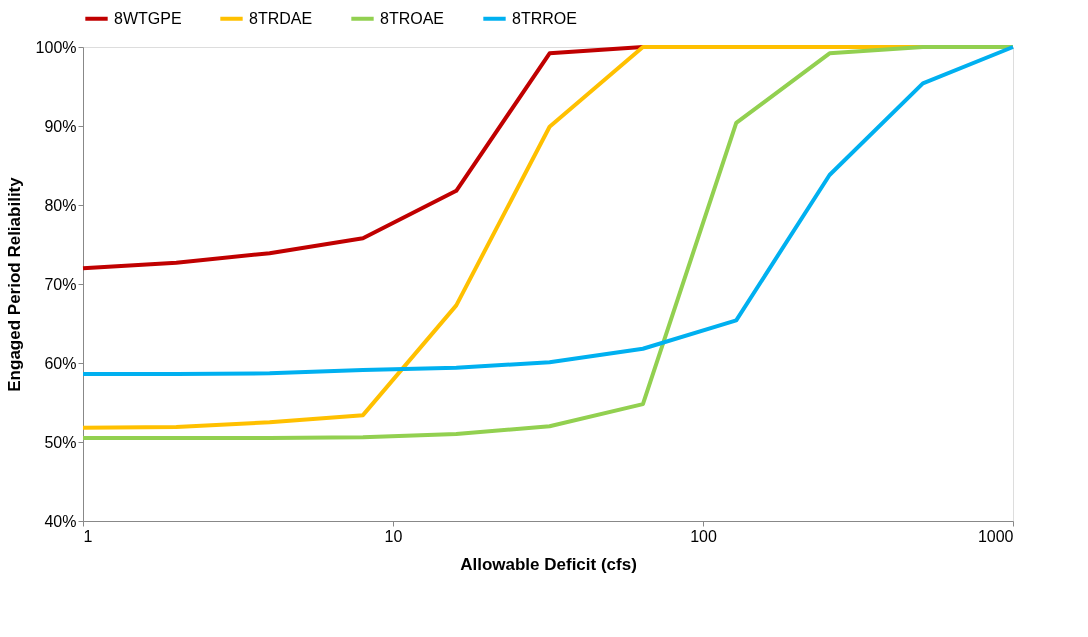  What do you see at coordinates (60, 205) in the screenshot?
I see `y-tick-label: 80%` at bounding box center [60, 205].